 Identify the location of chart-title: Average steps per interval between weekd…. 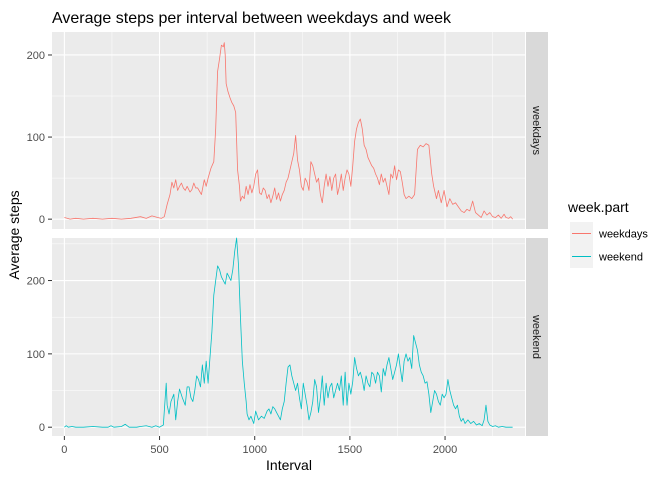
(252, 18).